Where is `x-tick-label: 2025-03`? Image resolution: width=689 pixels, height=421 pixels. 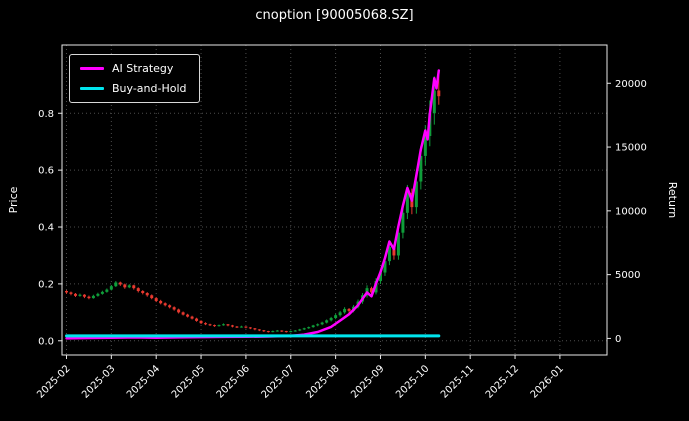
x-tick-label: 2025-03 is located at coordinates (98, 381).